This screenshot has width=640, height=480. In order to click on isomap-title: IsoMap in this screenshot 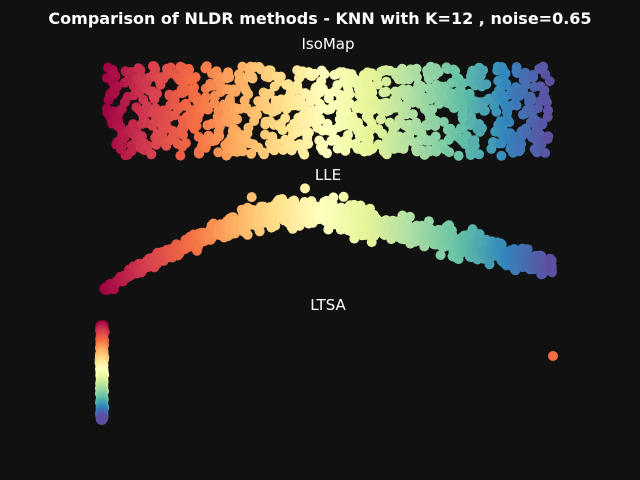, I will do `click(327, 44)`.